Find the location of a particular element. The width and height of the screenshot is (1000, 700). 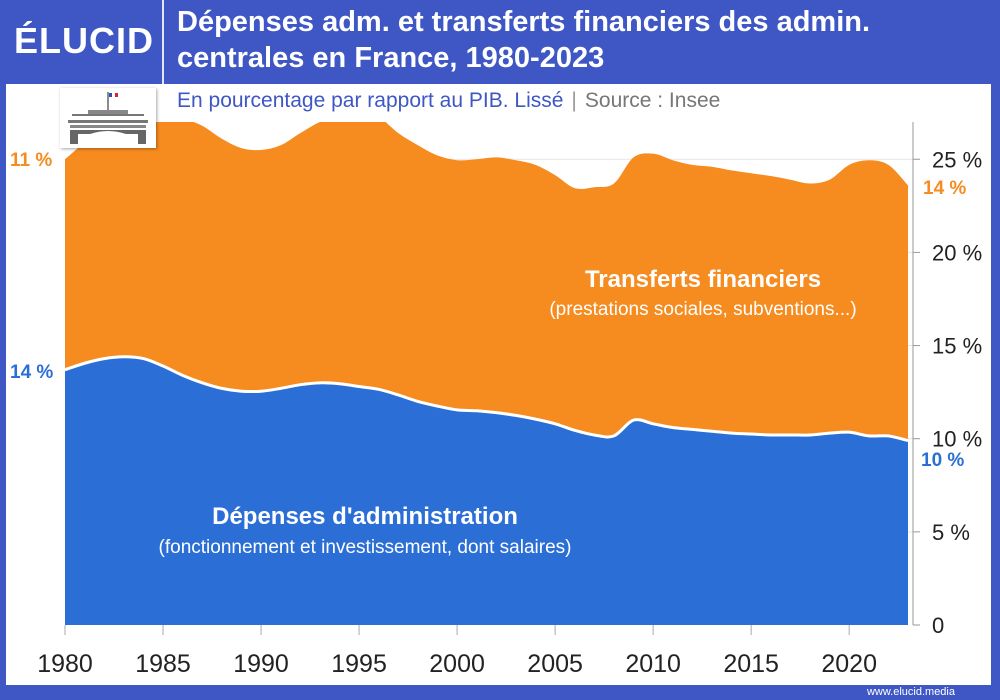

x-tick-label: 2015 is located at coordinates (751, 664).